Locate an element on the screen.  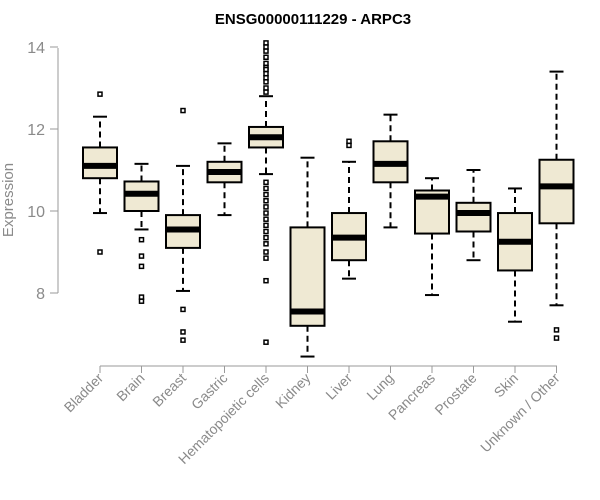
x-tick-label: Liver is located at coordinates (338, 386).